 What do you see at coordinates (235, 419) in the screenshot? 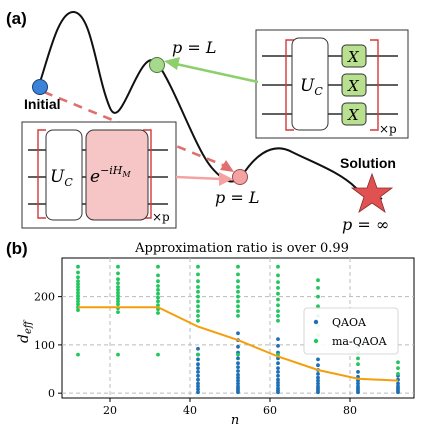
I see `x-axis-label: n` at bounding box center [235, 419].